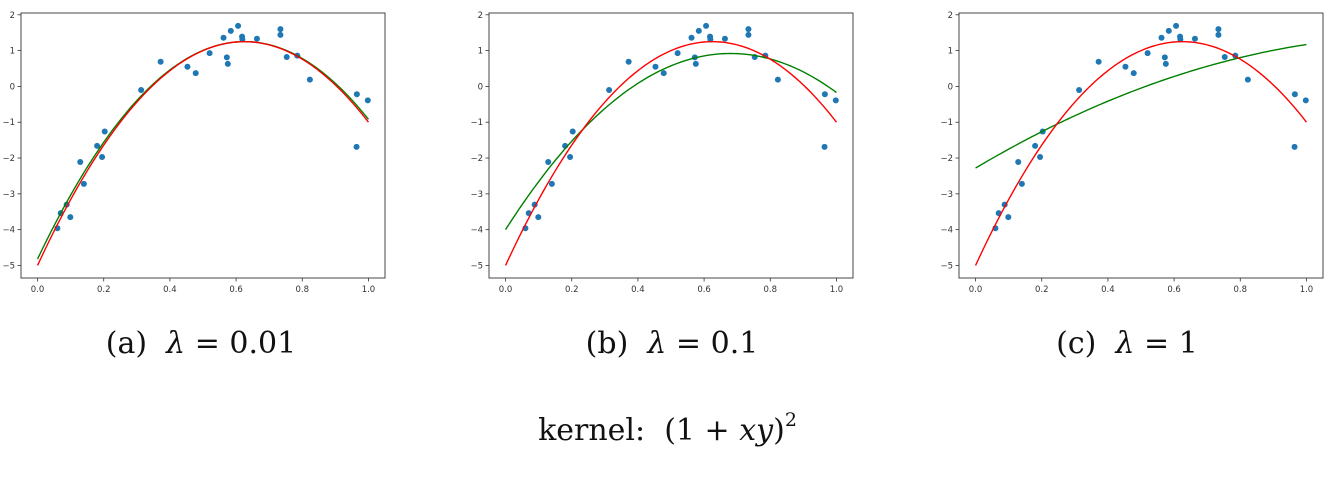 The width and height of the screenshot is (1335, 484). What do you see at coordinates (702, 430) in the screenshot?
I see `kernel-open: (1 +` at bounding box center [702, 430].